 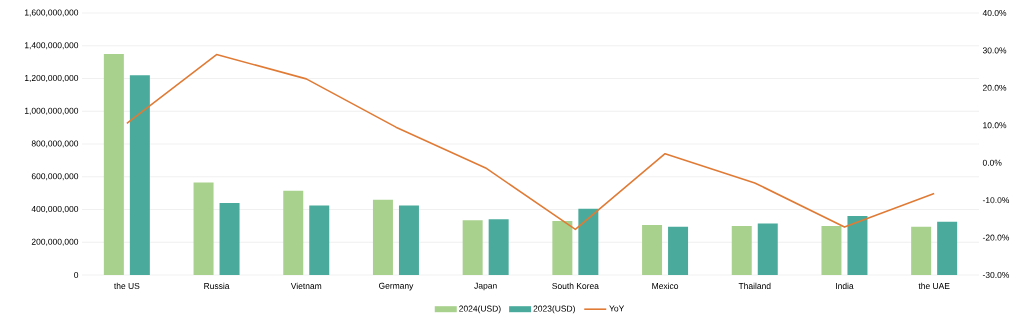 I want to click on y-tick-label: 800,000,000, so click(x=55, y=144).